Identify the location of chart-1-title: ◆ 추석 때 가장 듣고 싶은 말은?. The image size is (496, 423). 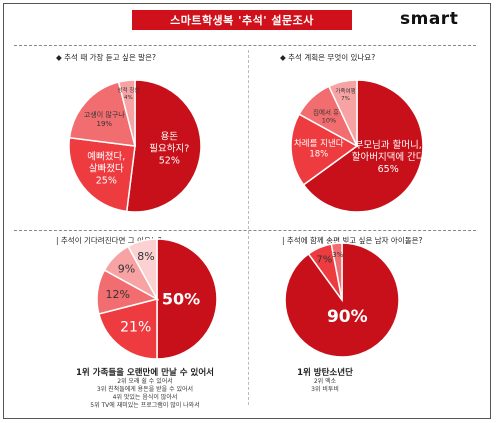
(106, 57).